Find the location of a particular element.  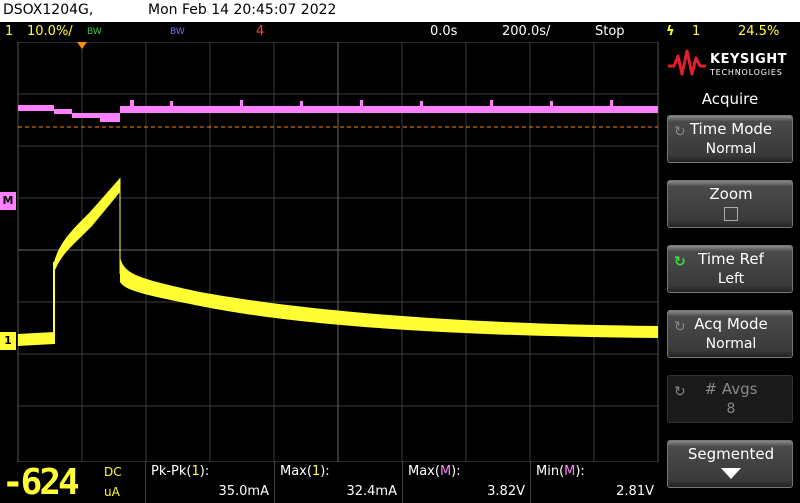

ch1-number: 1 is located at coordinates (9, 31).